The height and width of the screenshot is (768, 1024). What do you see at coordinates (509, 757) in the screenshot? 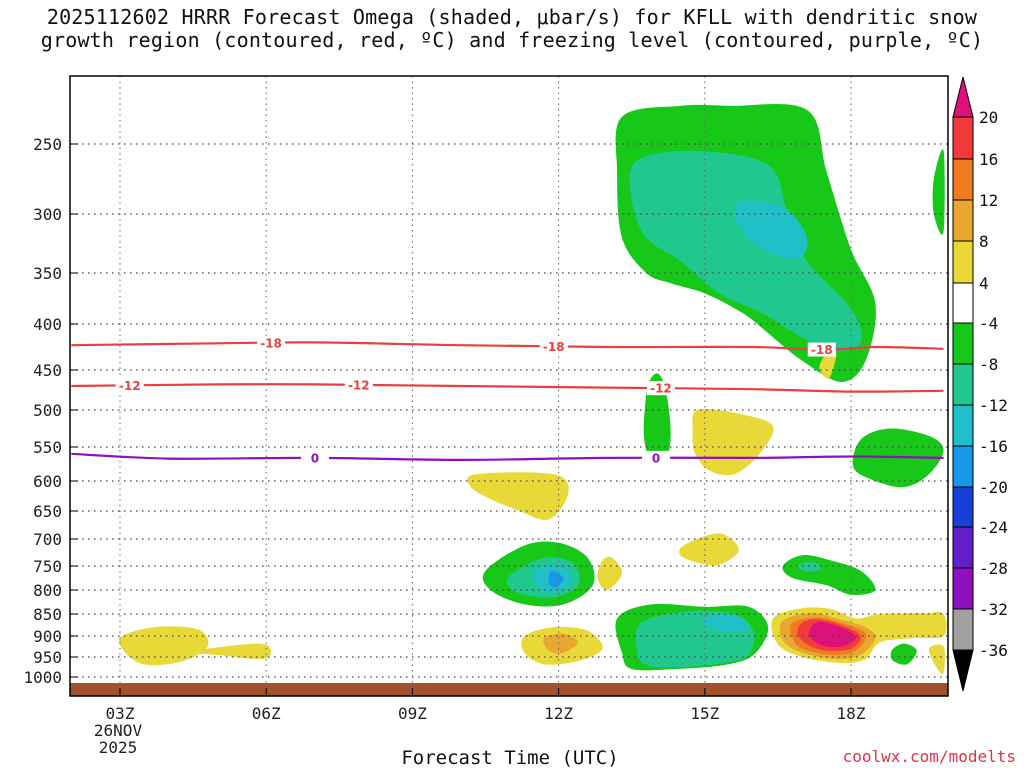
I see `x-axis-label: Forecast Time (UTC)` at bounding box center [509, 757].